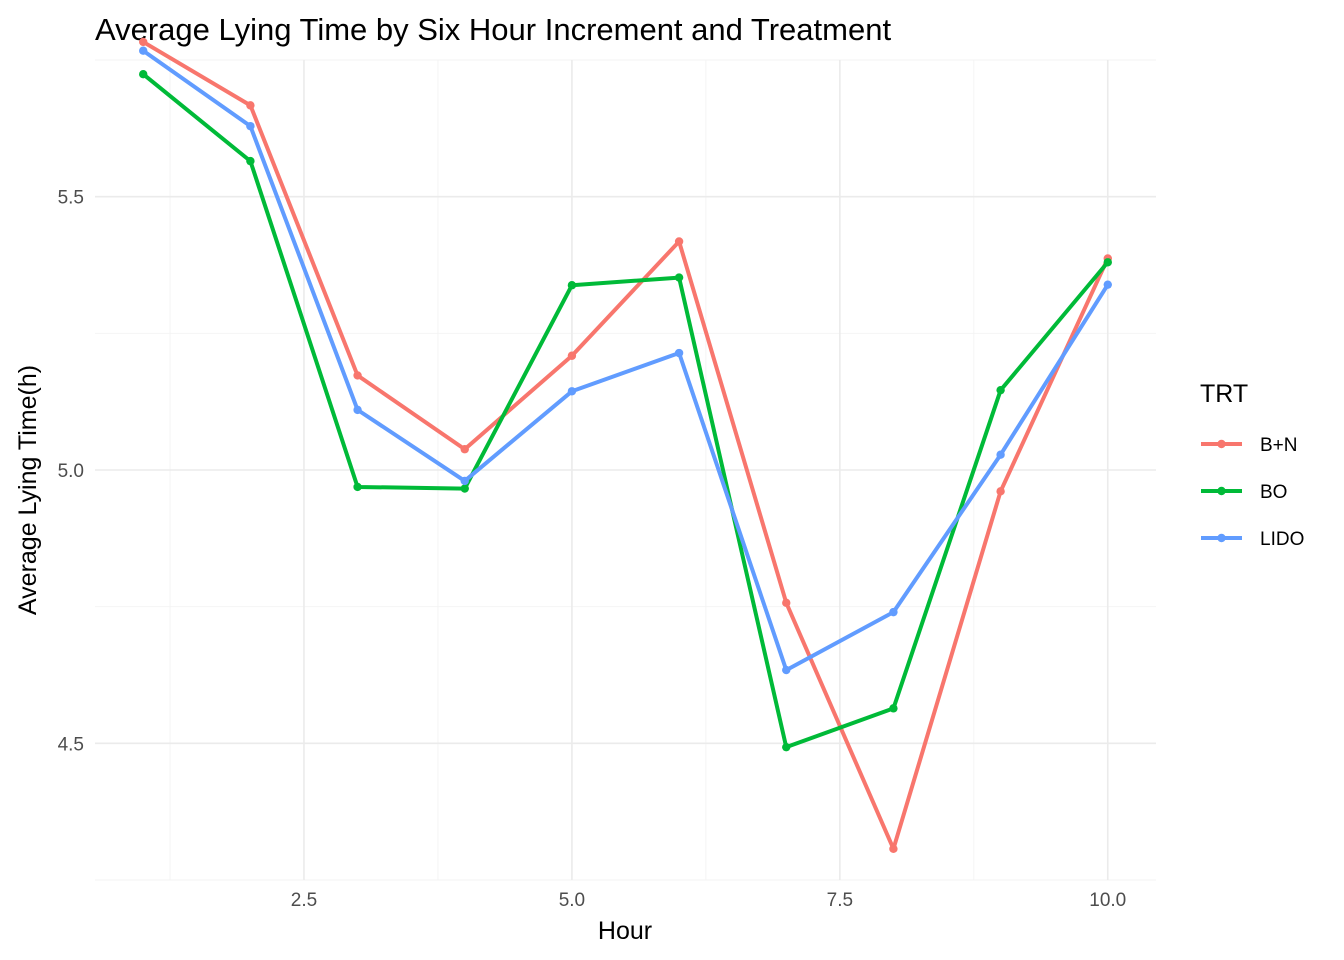 The width and height of the screenshot is (1344, 960). Describe the element at coordinates (304, 900) in the screenshot. I see `x-tick-label: 2.5` at that location.